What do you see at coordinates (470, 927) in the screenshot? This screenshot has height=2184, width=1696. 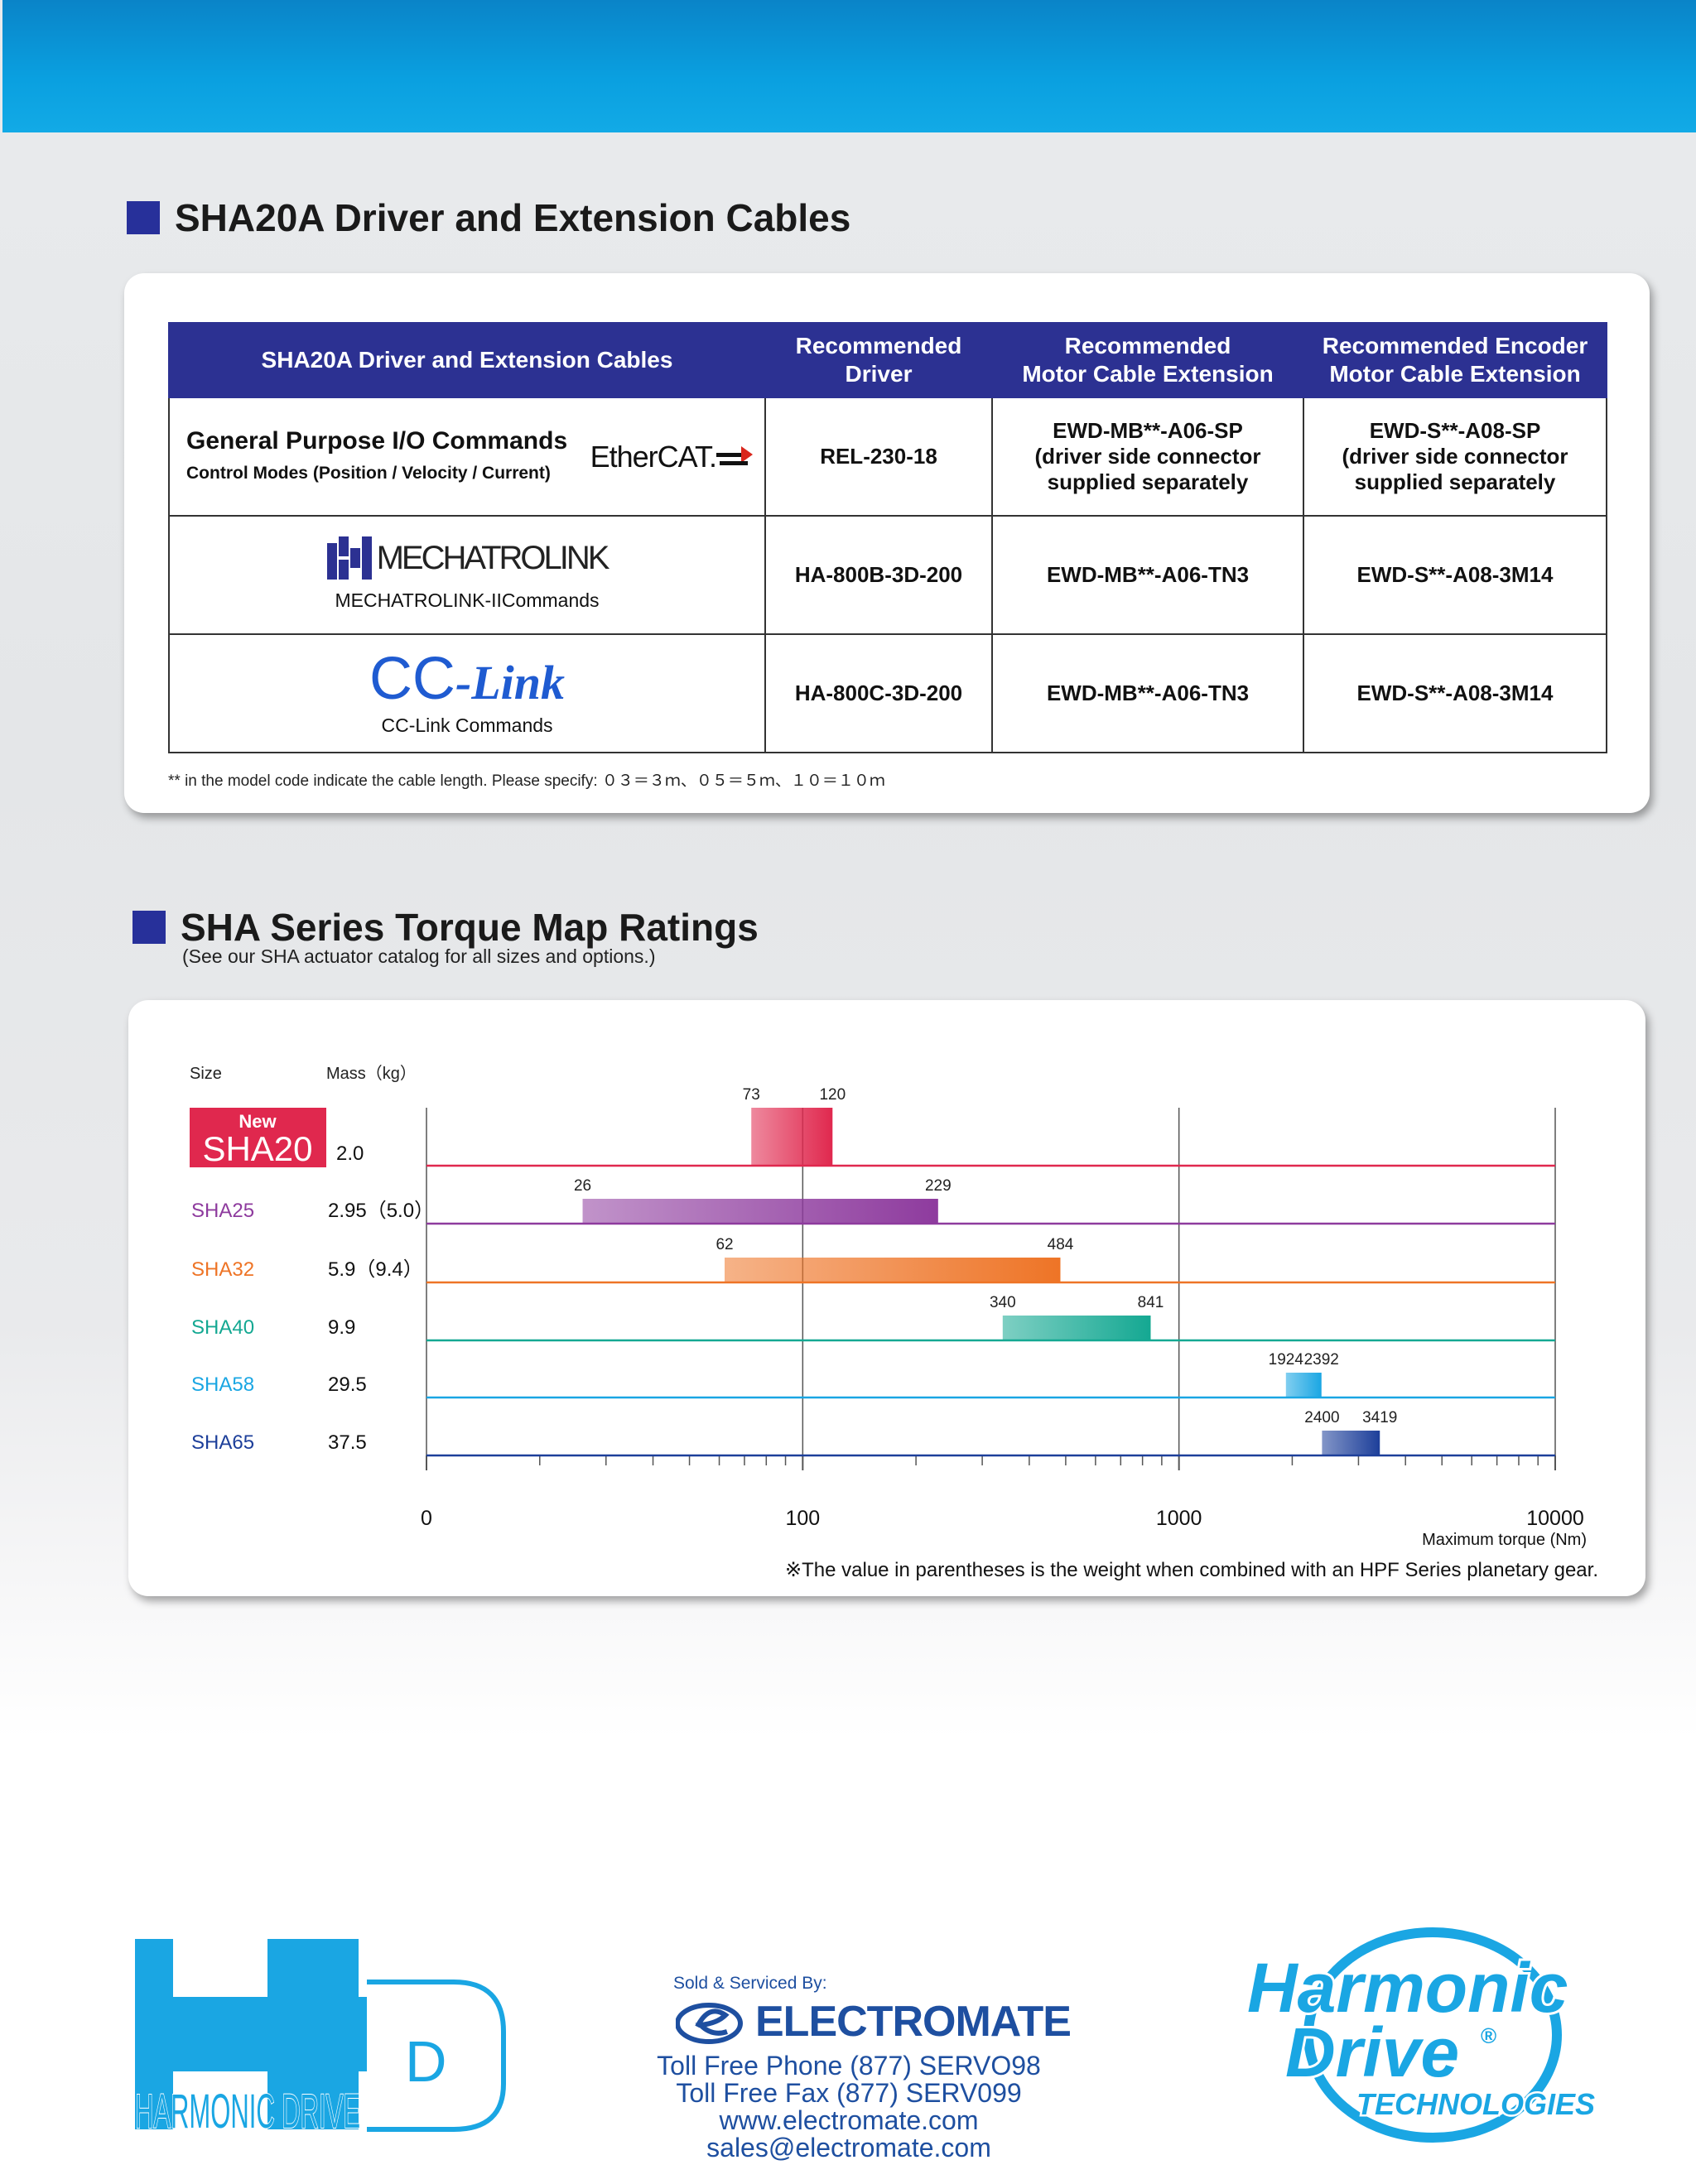 I see `section-heading: SHA Series Torque Map Ratings` at bounding box center [470, 927].